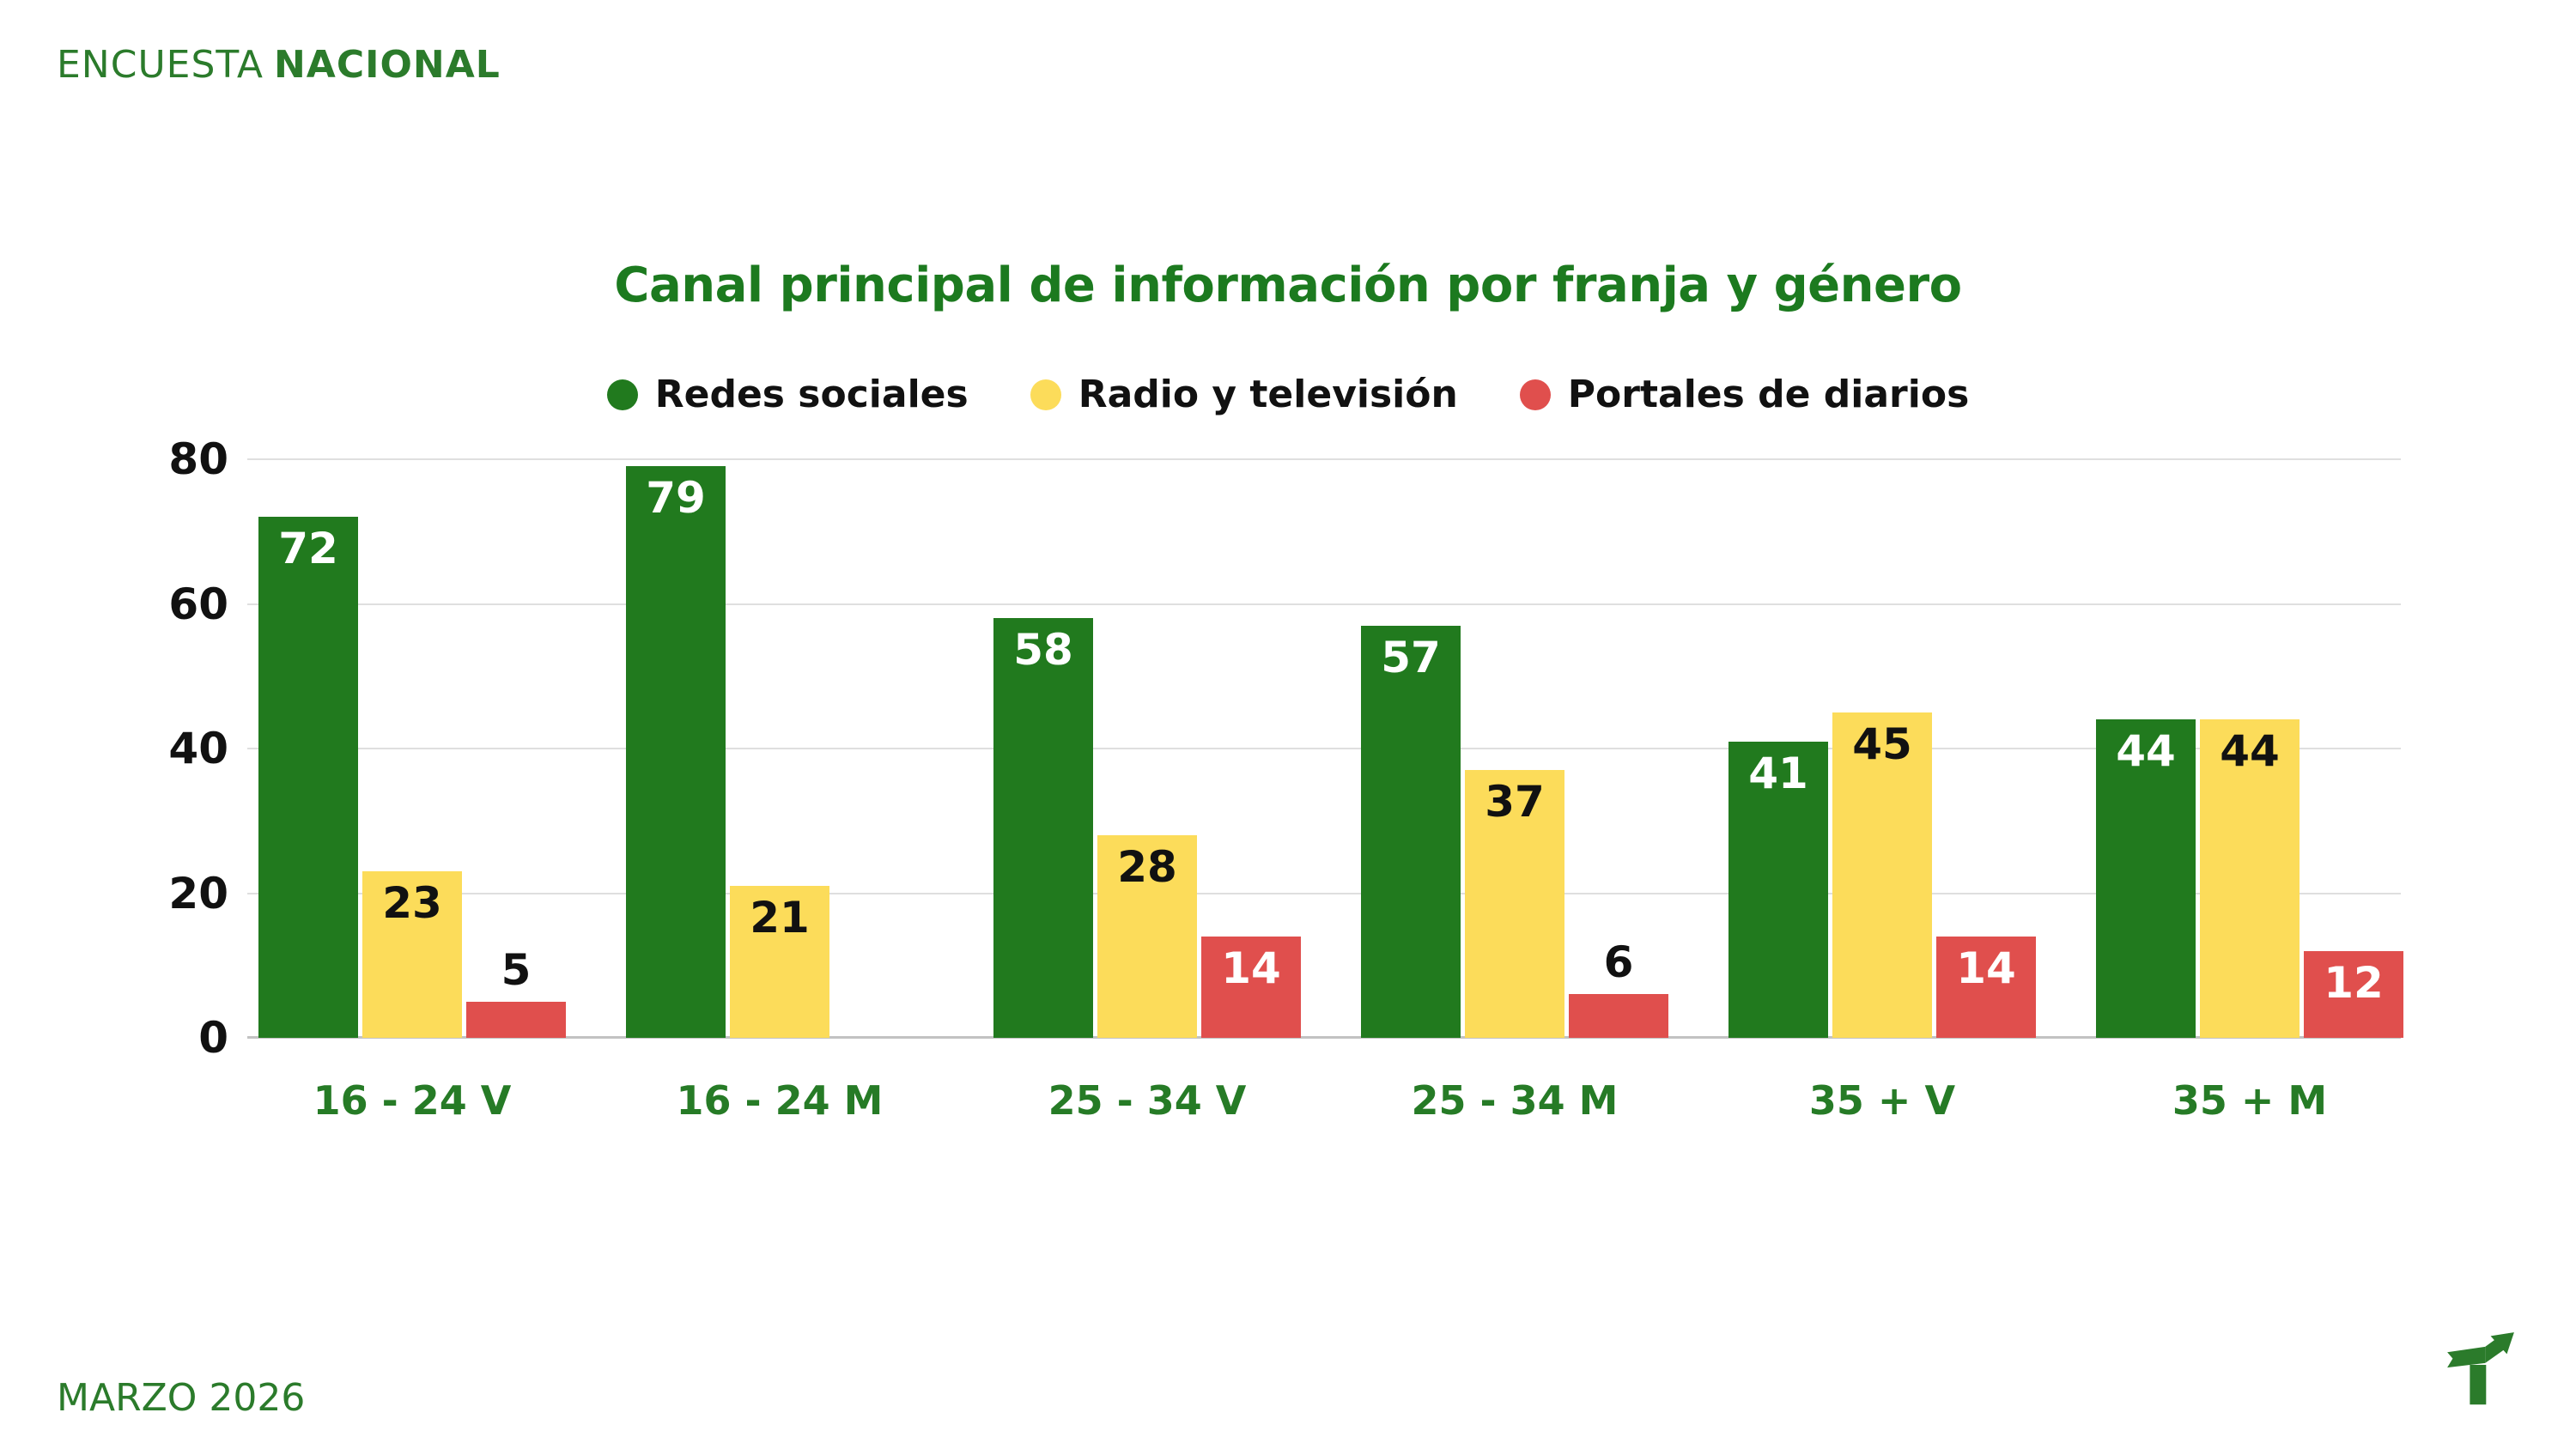  What do you see at coordinates (780, 1100) in the screenshot?
I see `x-category-label-16-24-m: 16 - 24 M` at bounding box center [780, 1100].